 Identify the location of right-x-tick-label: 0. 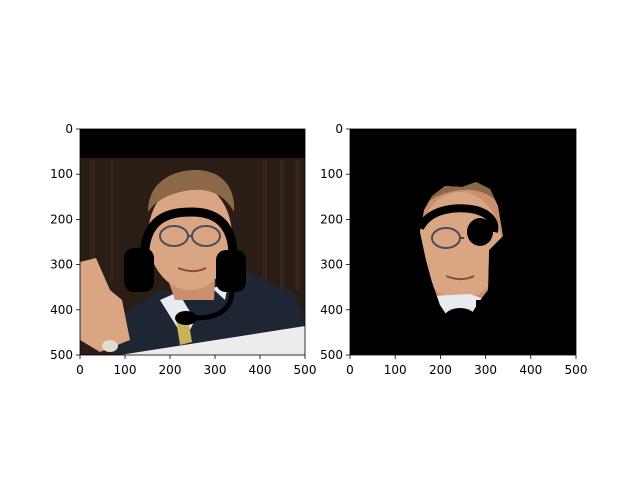
(350, 370).